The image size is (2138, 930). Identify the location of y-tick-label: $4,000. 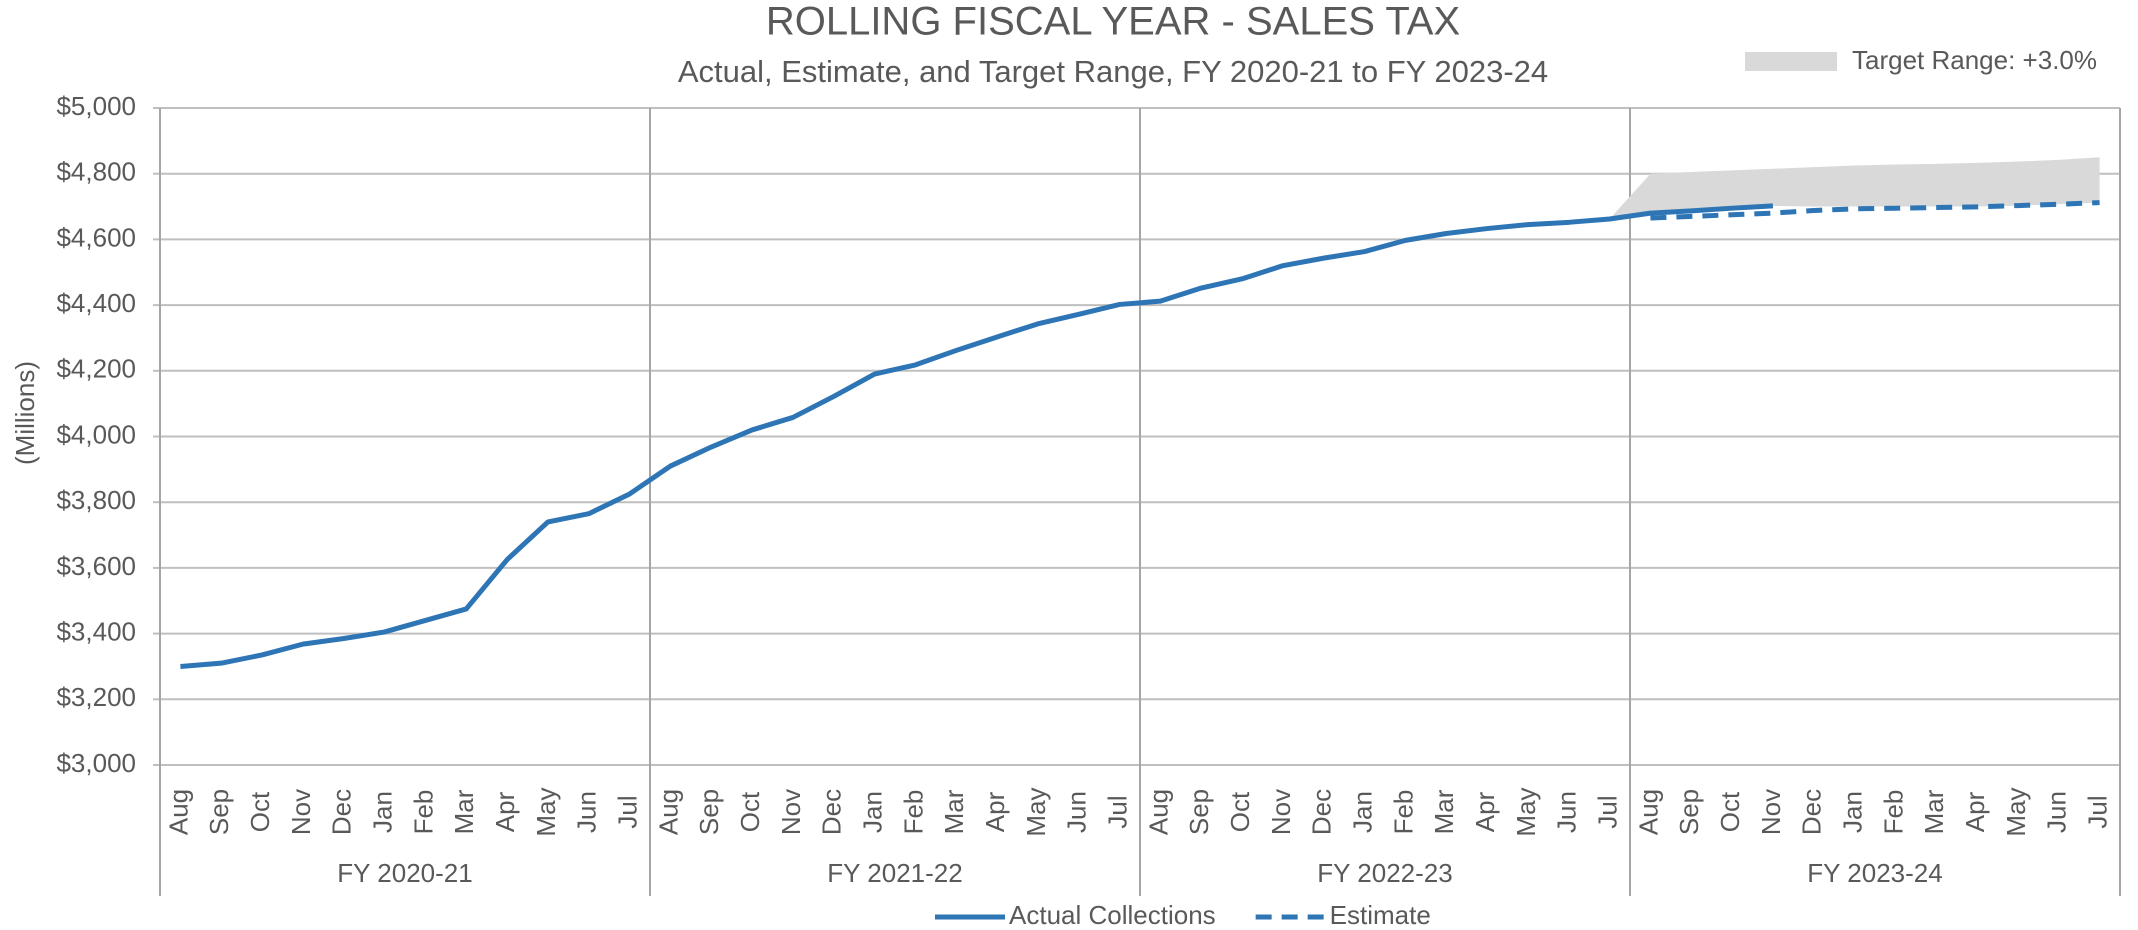
(96, 434).